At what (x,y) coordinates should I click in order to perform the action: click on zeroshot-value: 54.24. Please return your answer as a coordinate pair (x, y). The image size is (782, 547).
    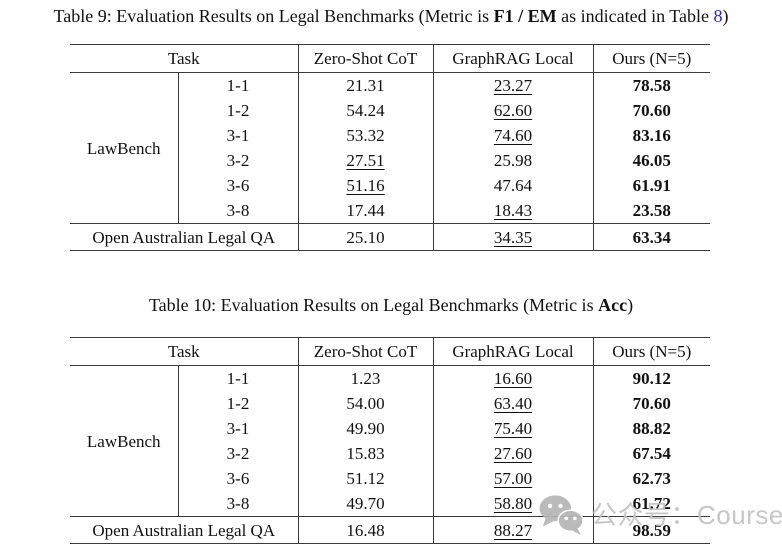
    Looking at the image, I should click on (366, 110).